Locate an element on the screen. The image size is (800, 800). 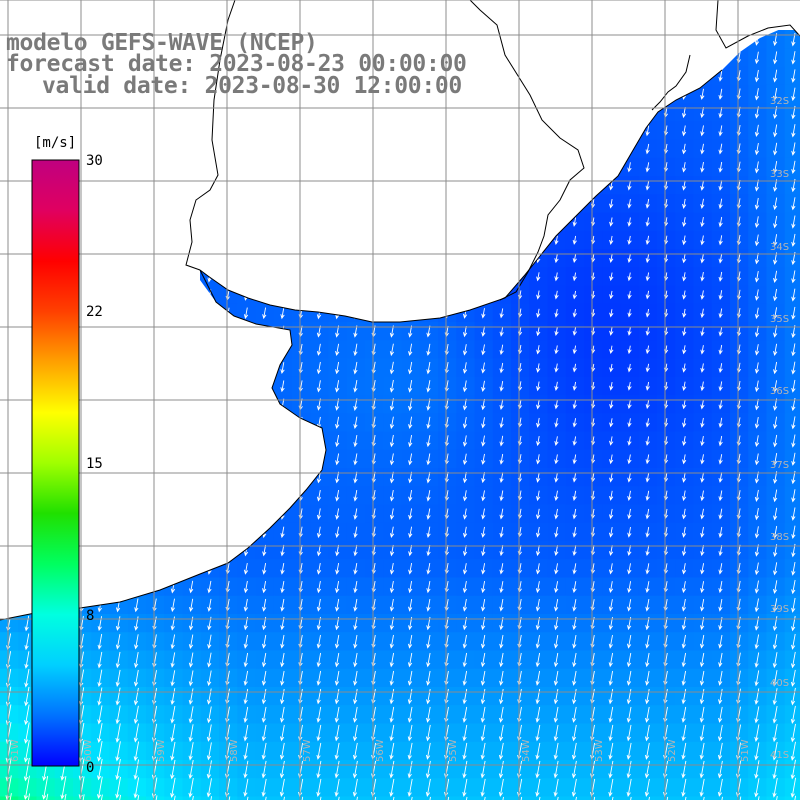
lat-label: 32S is located at coordinates (779, 101).